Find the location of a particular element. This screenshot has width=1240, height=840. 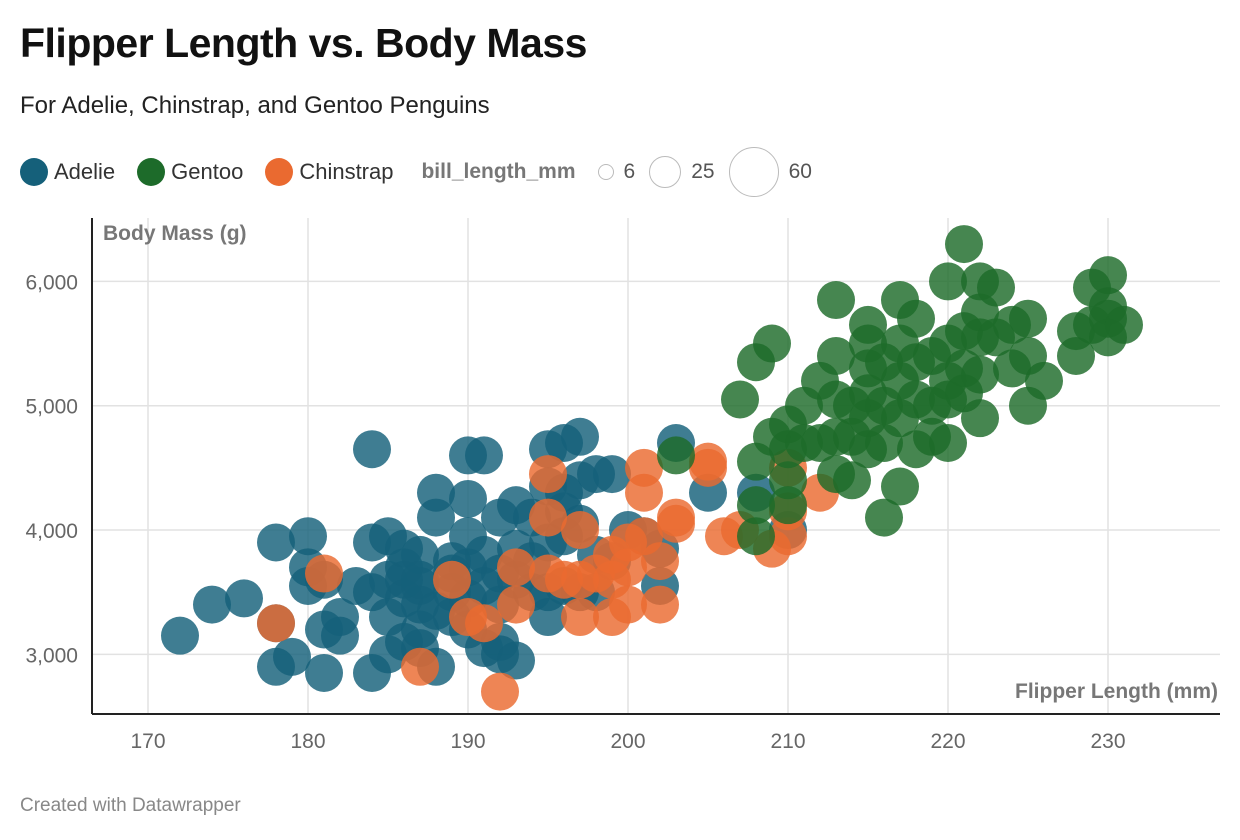

x-tick-label: 200 is located at coordinates (627, 741).